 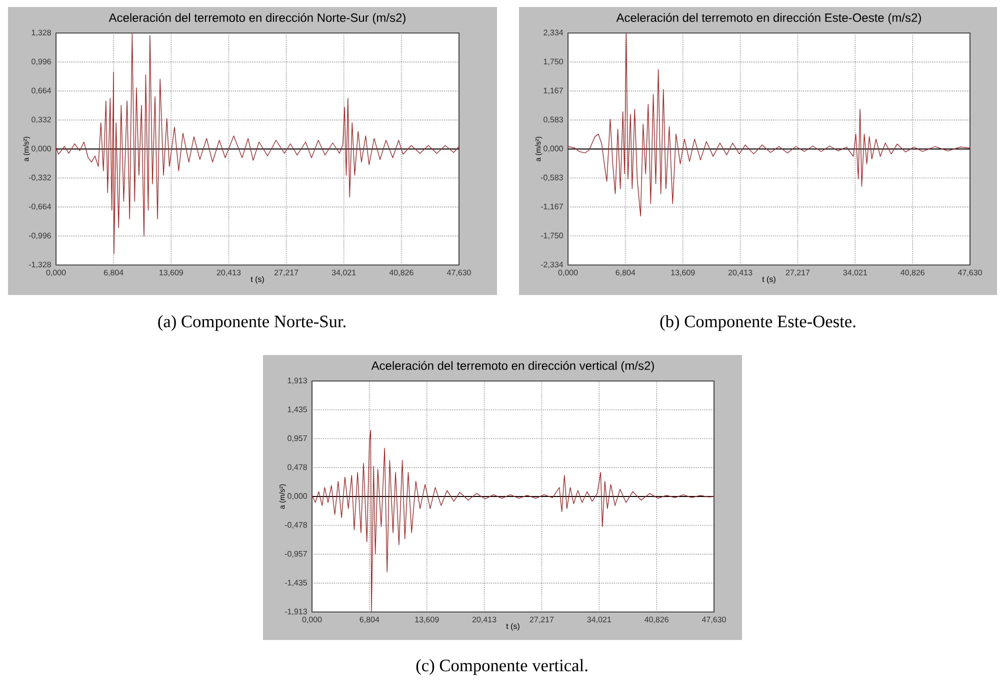 What do you see at coordinates (297, 410) in the screenshot?
I see `y-tick-label: 1,435` at bounding box center [297, 410].